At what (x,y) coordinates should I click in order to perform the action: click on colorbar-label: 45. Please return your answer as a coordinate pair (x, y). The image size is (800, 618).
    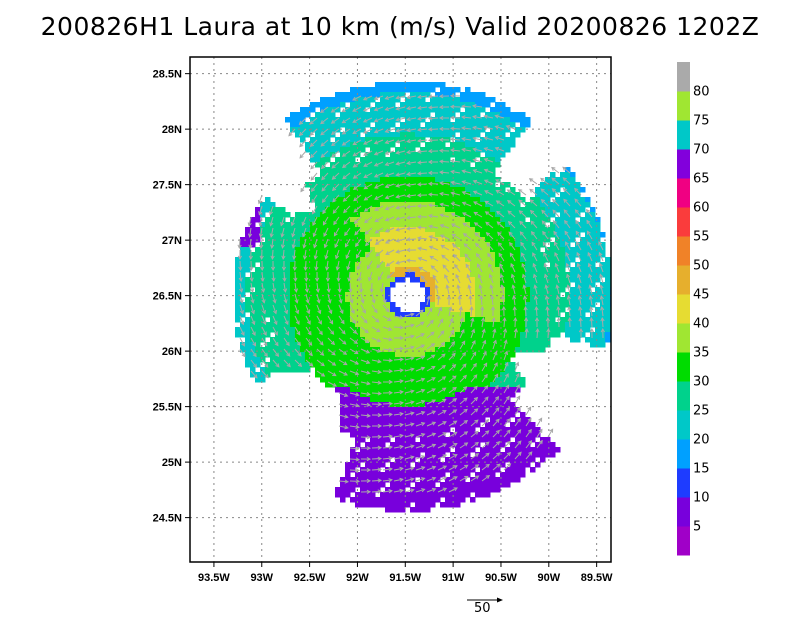
    Looking at the image, I should click on (701, 295).